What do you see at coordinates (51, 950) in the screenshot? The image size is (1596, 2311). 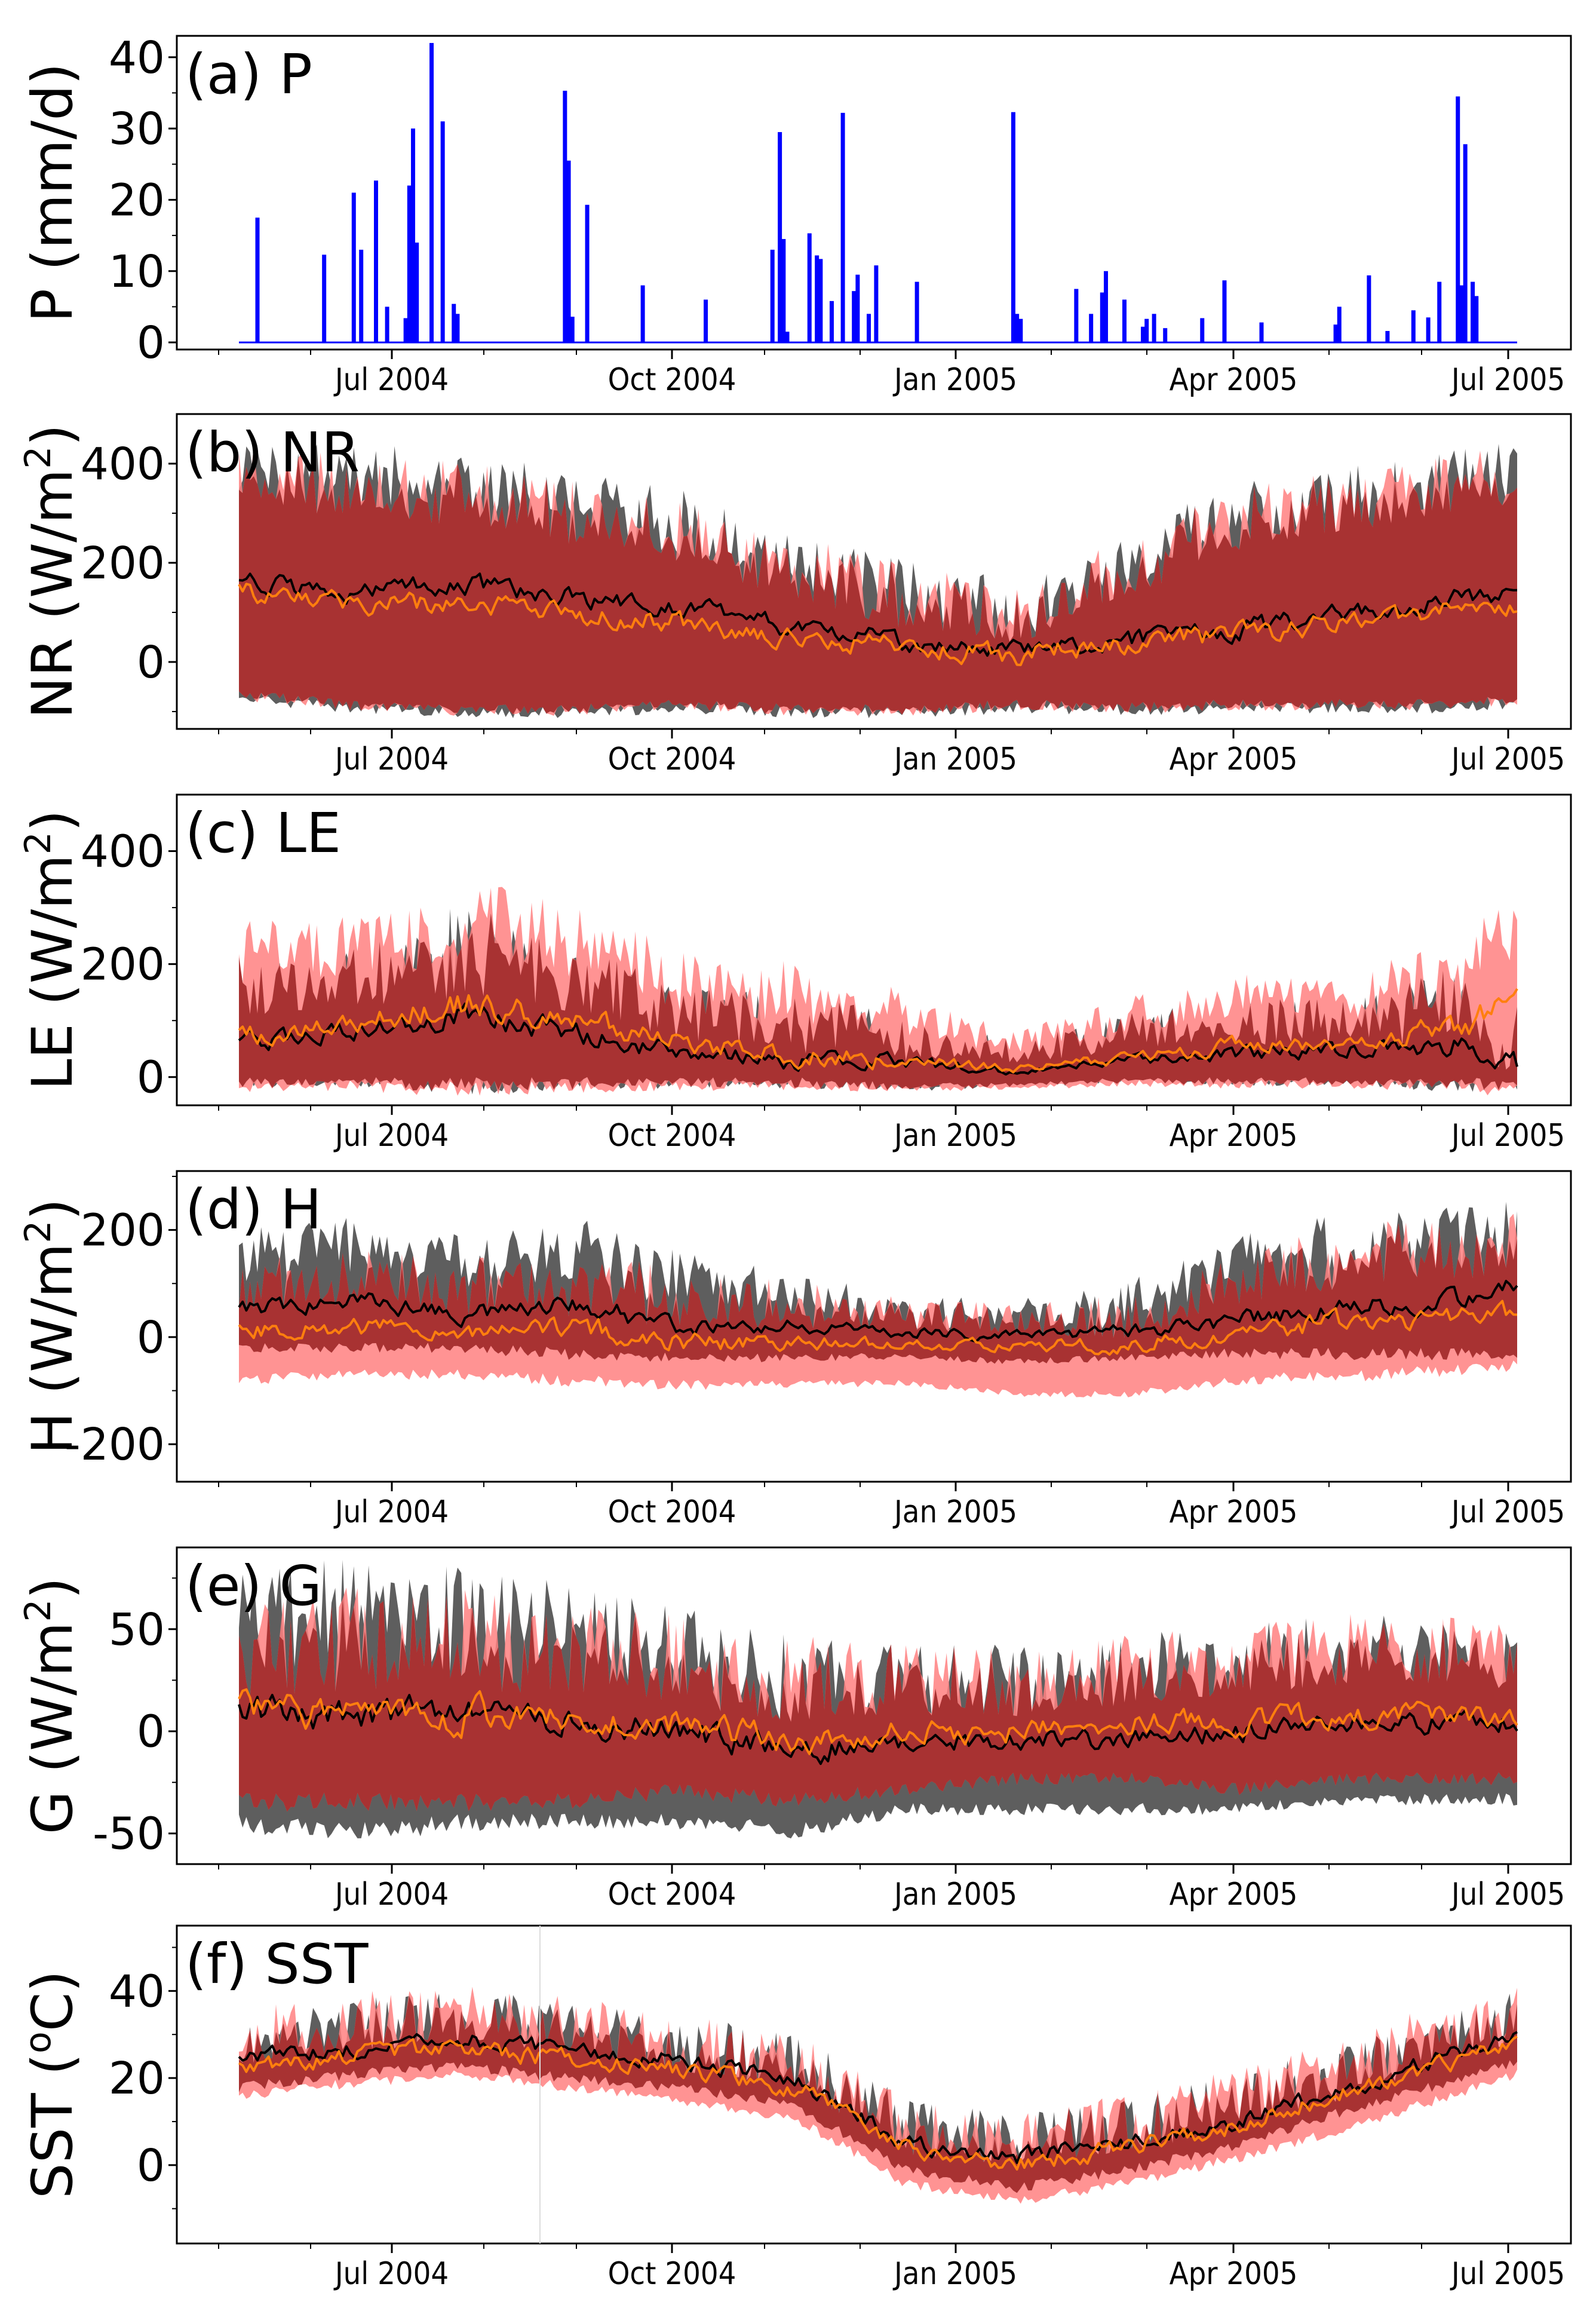 I see `y-axis-label: LE (W/m2)` at bounding box center [51, 950].